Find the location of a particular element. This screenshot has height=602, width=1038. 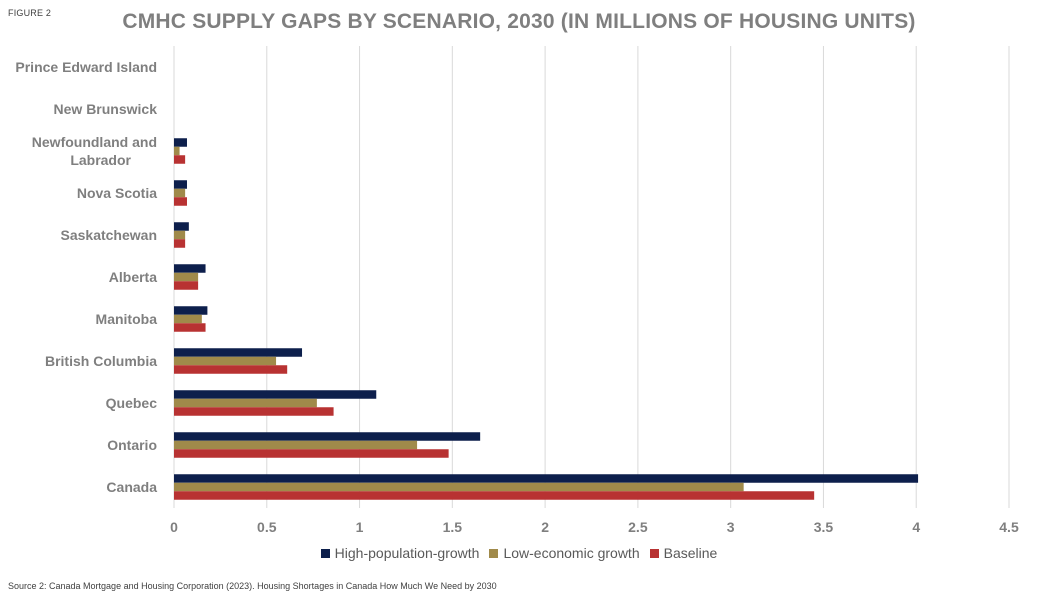

x-tick-label: 4 is located at coordinates (916, 527).